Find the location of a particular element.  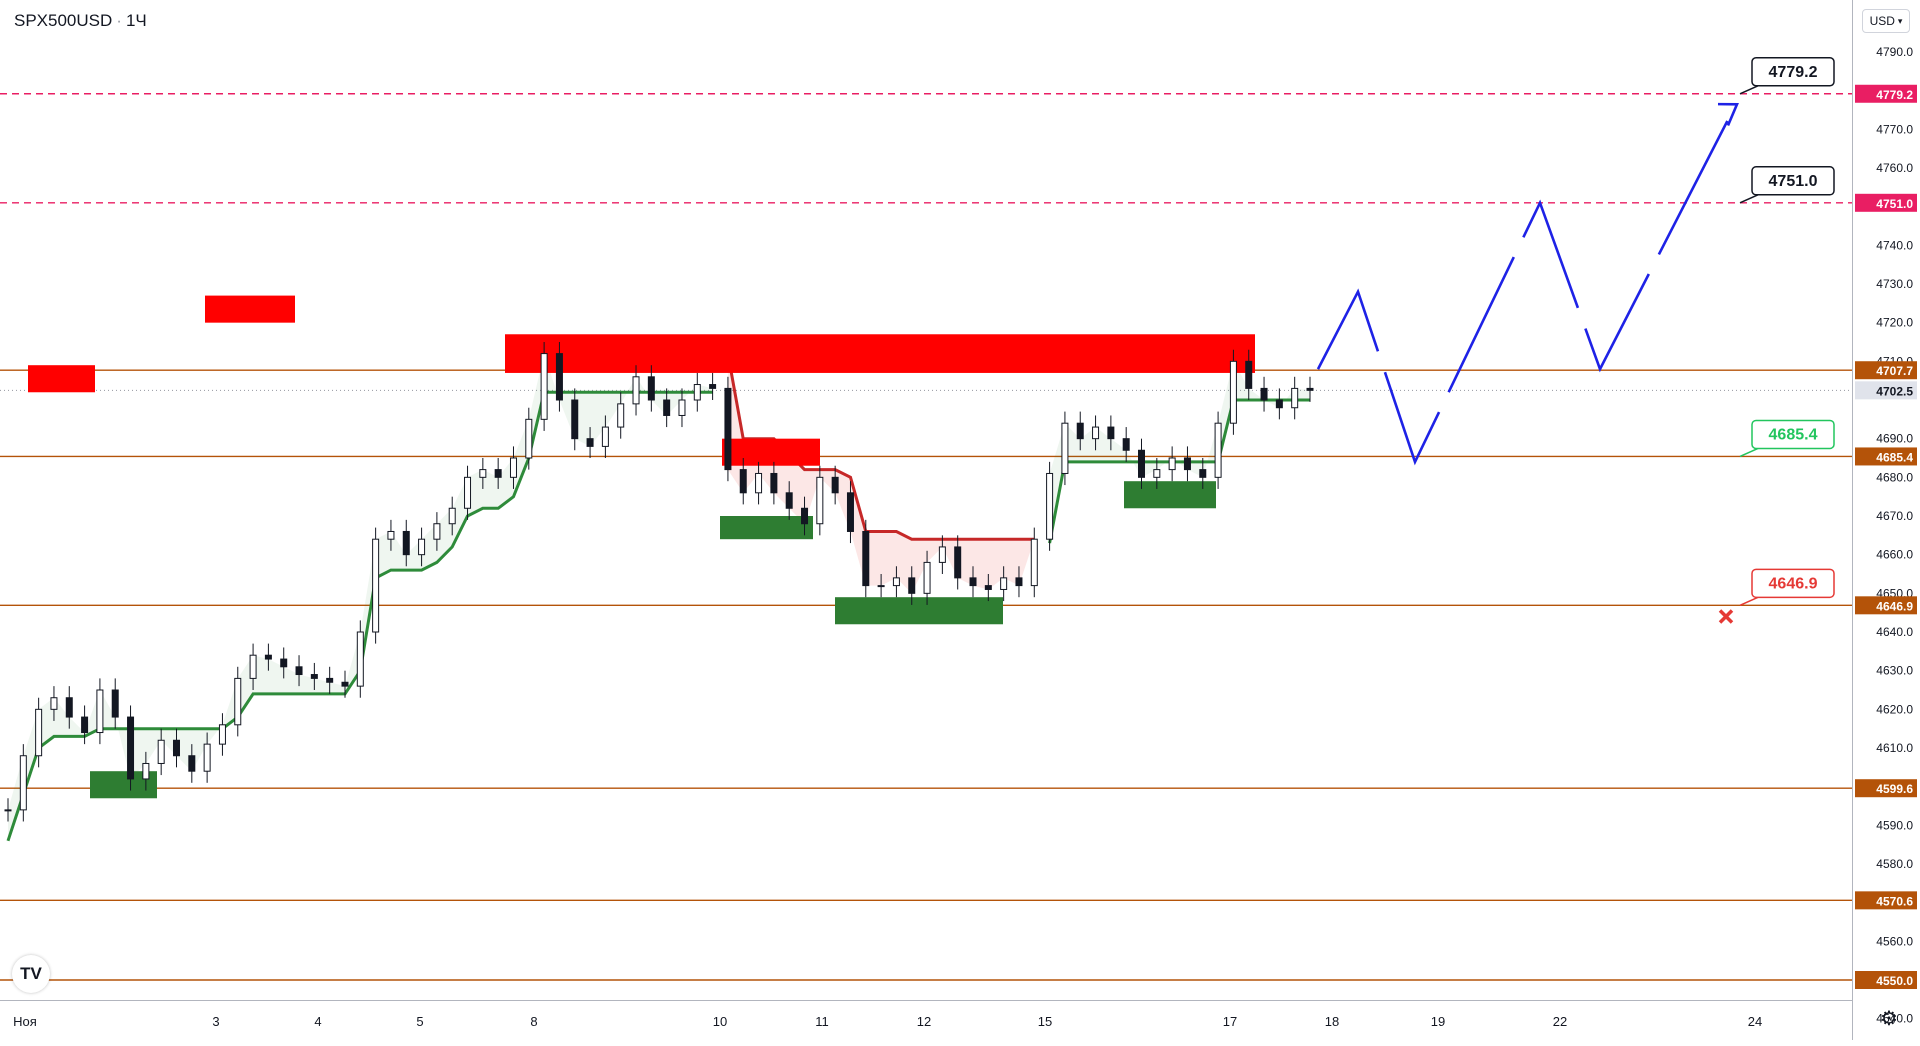

price-tick-4: 4730.0 is located at coordinates (1894, 284).